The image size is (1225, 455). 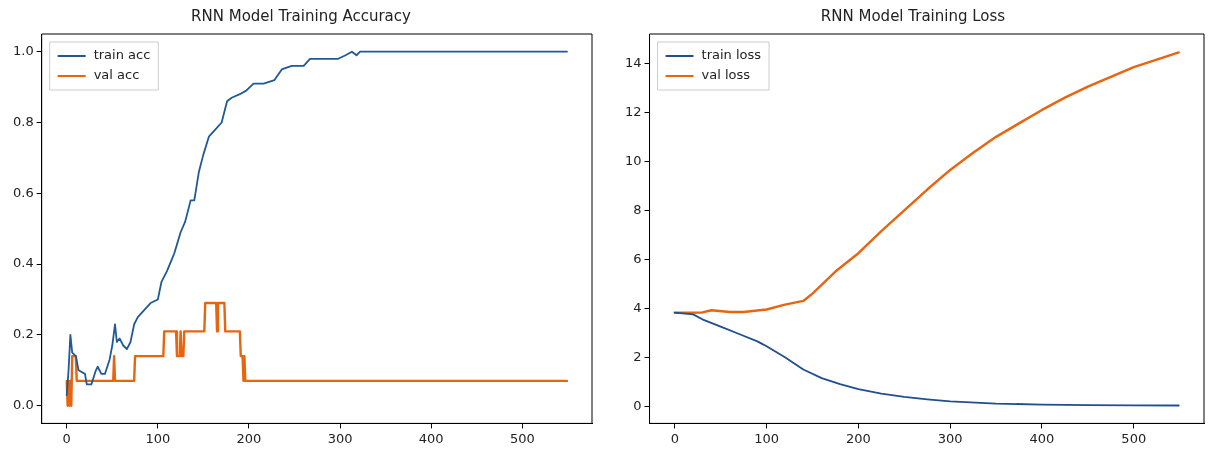 What do you see at coordinates (633, 160) in the screenshot?
I see `y-tick-label: 10` at bounding box center [633, 160].